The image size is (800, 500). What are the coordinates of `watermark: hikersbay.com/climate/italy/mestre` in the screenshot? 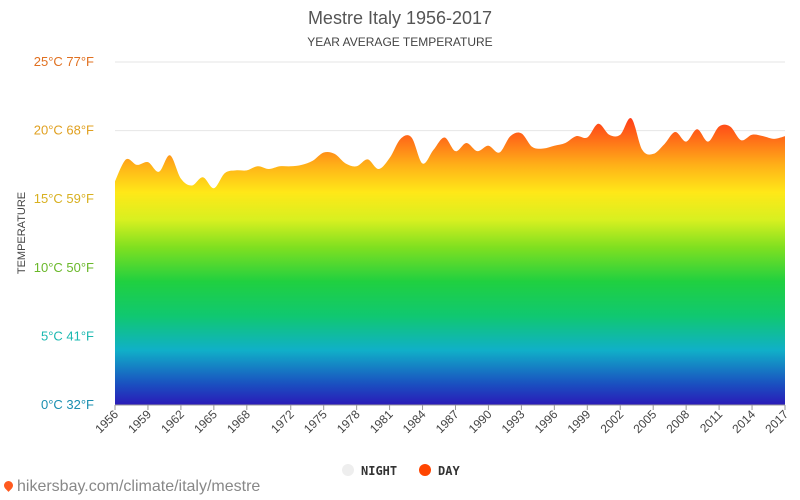 It's located at (131, 487).